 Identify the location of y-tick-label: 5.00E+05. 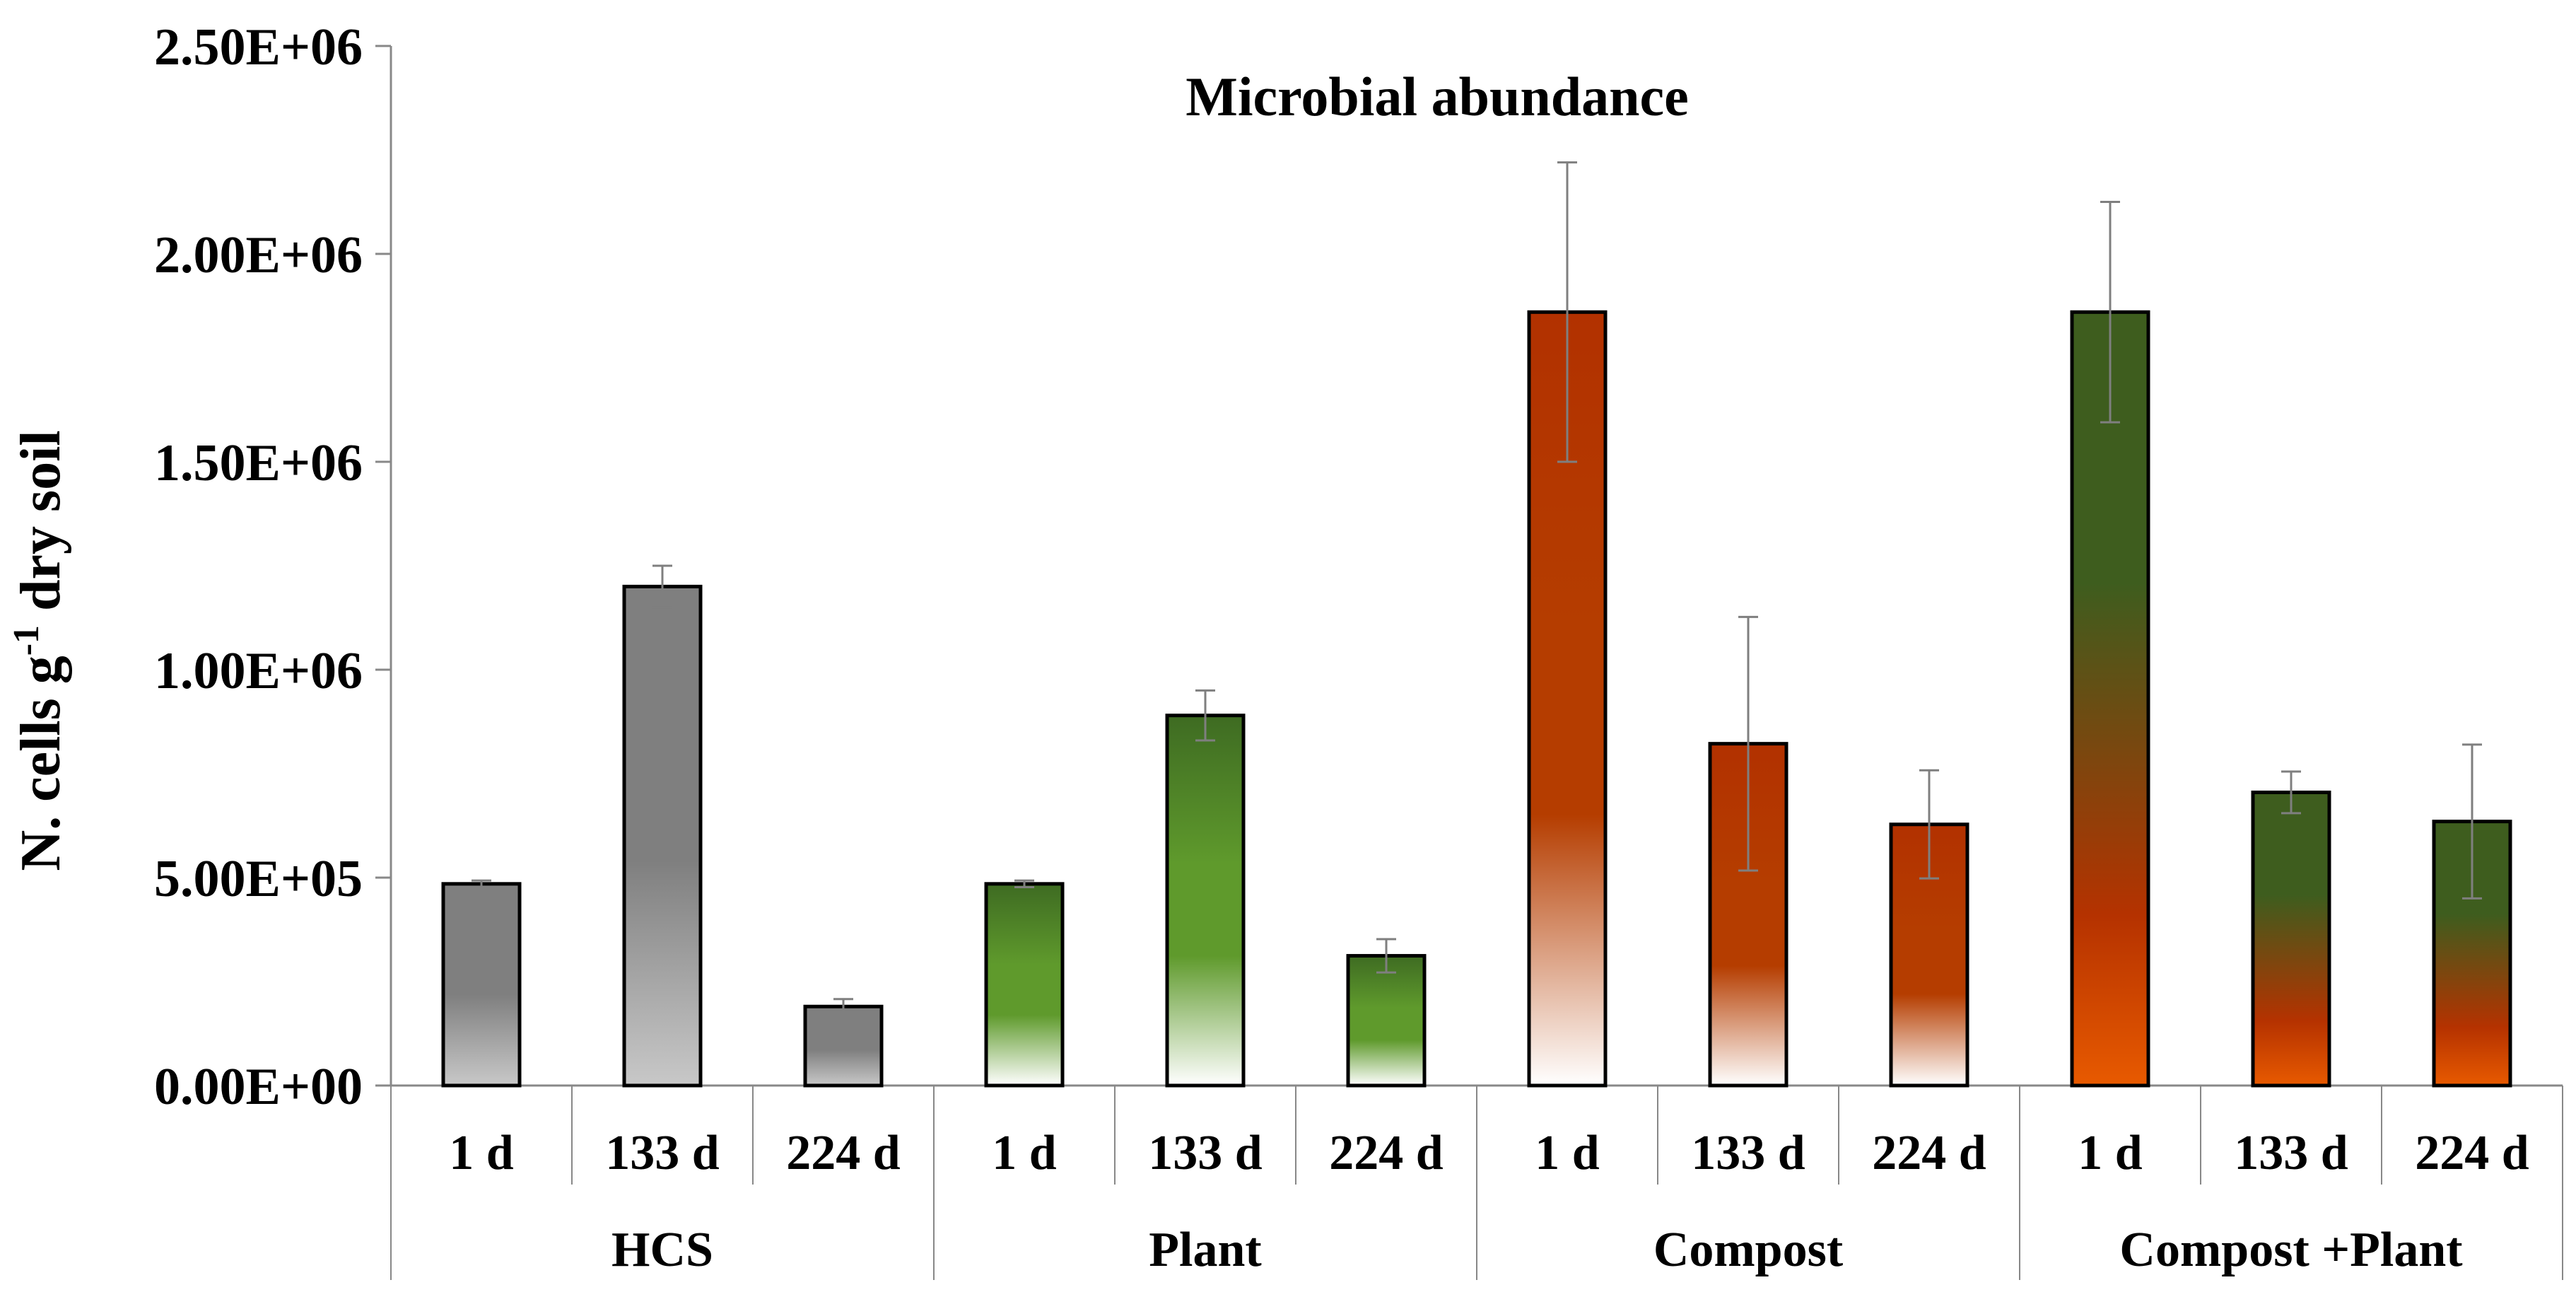
(259, 879).